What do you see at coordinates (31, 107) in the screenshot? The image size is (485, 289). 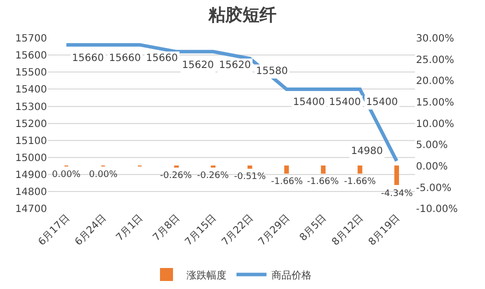 I see `y-tick-label: 15300` at bounding box center [31, 107].